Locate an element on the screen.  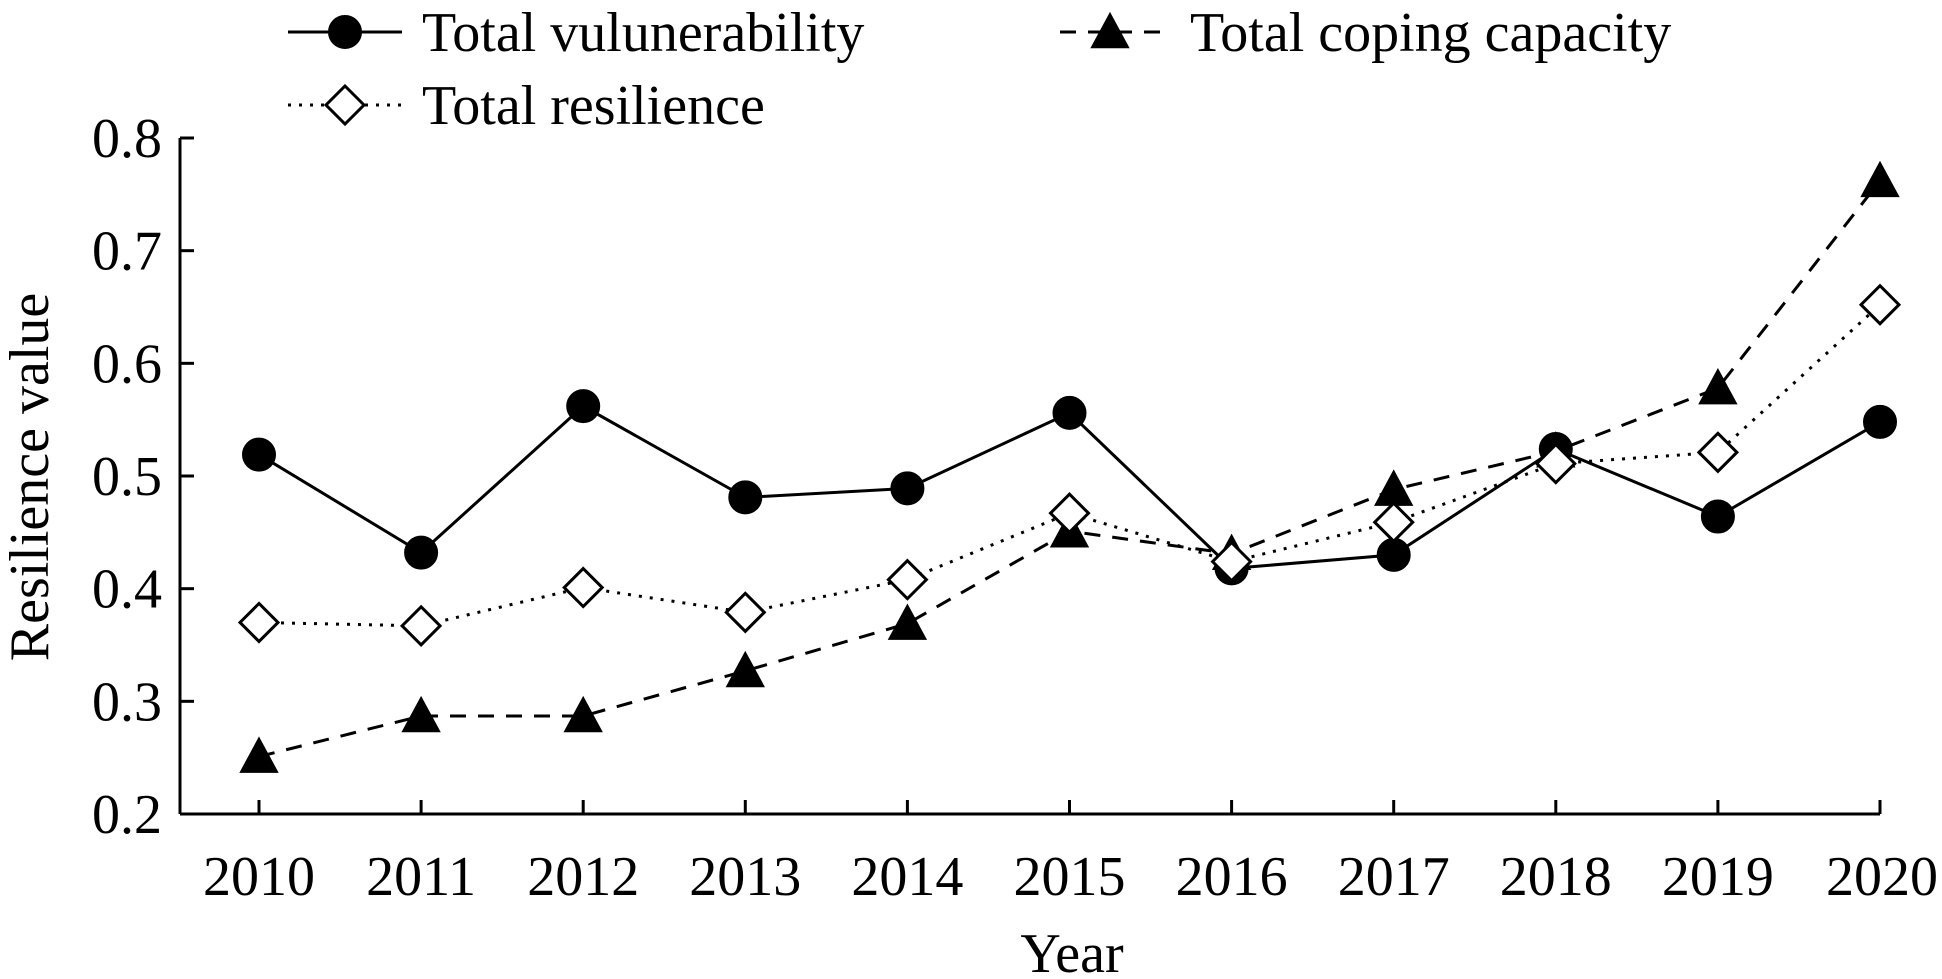
y-axis-title: Resilience value is located at coordinates (30, 477).